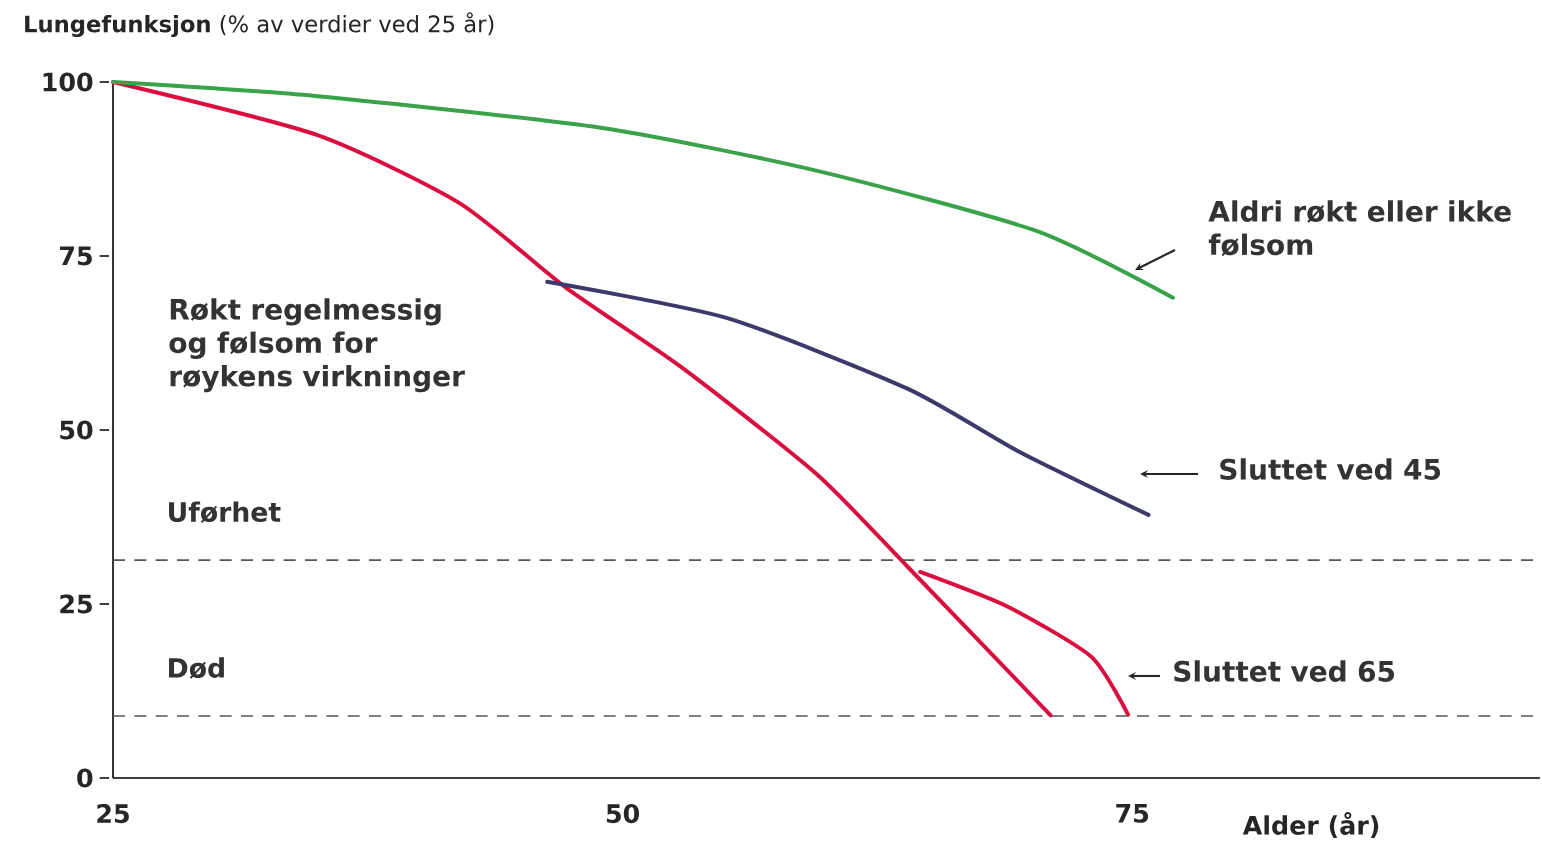  Describe the element at coordinates (113, 814) in the screenshot. I see `x-tick-label: 25` at that location.